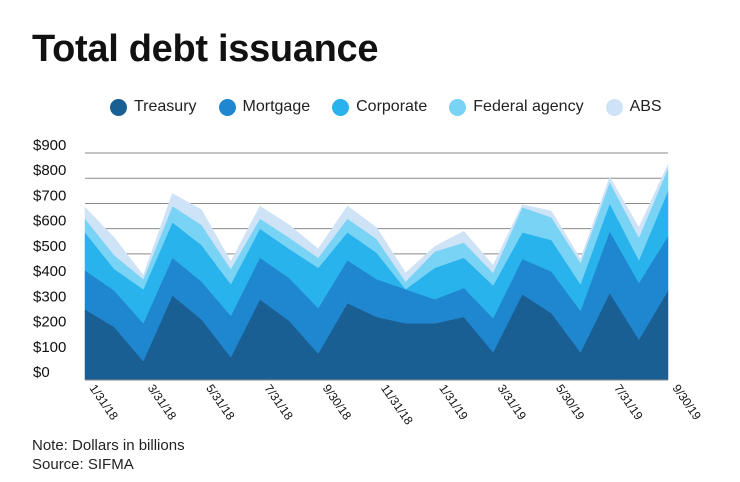 This screenshot has width=740, height=482. Describe the element at coordinates (458, 107) in the screenshot. I see `legend-swatch-federal-agency` at that location.